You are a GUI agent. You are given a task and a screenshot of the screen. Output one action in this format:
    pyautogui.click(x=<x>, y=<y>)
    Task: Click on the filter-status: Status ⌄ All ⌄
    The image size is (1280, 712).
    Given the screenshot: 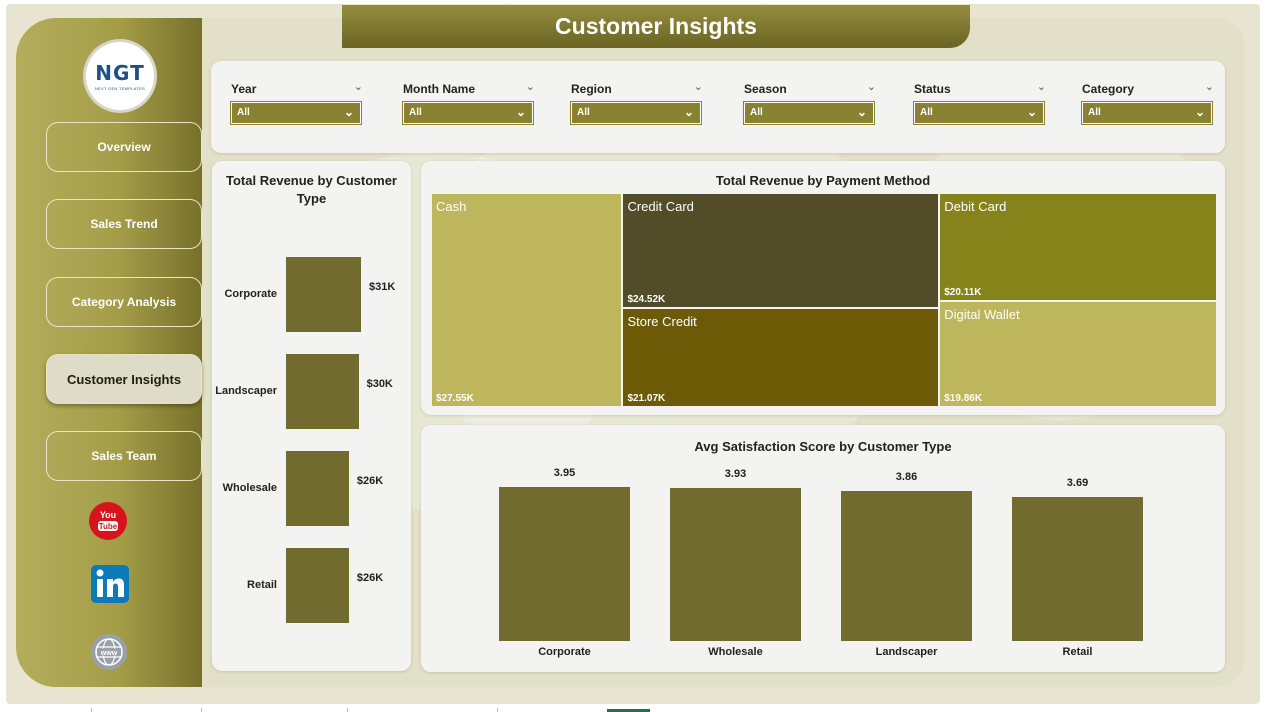 What is the action you would take?
    pyautogui.click(x=979, y=102)
    